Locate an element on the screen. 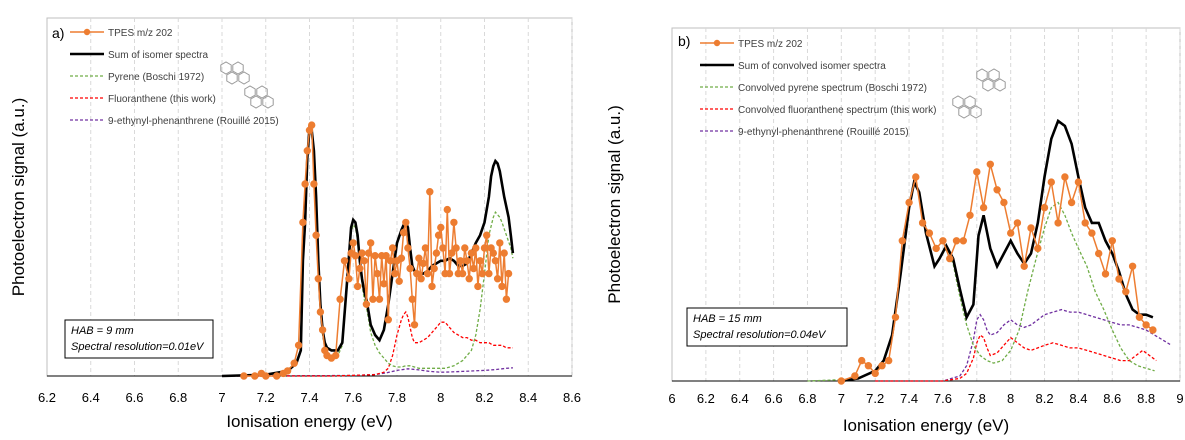  annotation-text: Spectral resolution=0.01eV is located at coordinates (138, 347).